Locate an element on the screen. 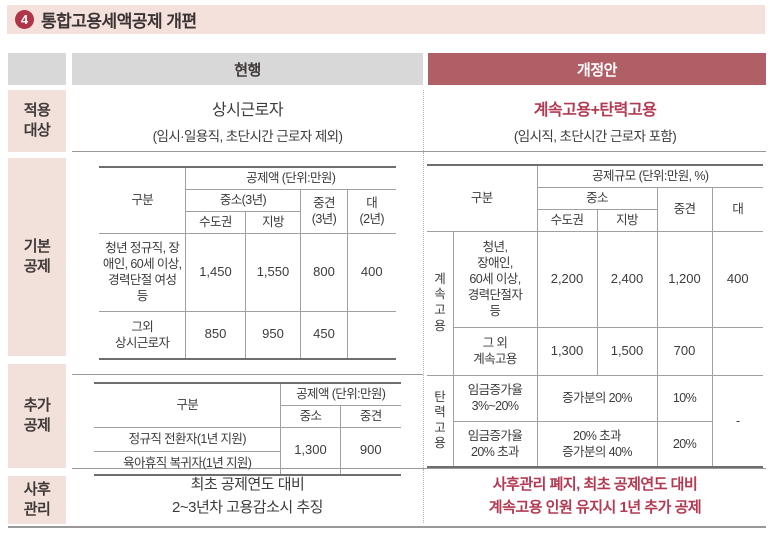 The width and height of the screenshot is (770, 540). basic-row2-label: 그외 상시근로자 is located at coordinates (142, 335).